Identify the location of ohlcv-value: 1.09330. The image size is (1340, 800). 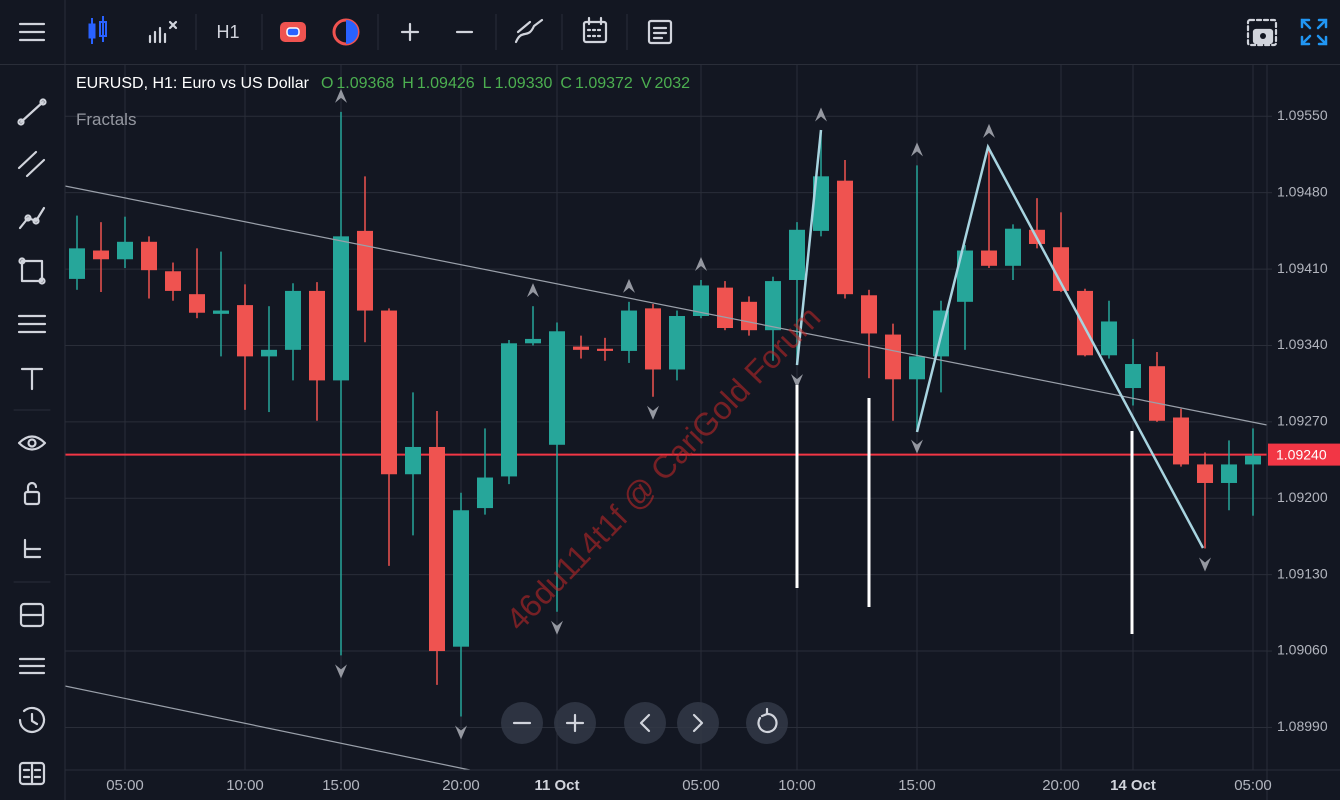
(523, 83).